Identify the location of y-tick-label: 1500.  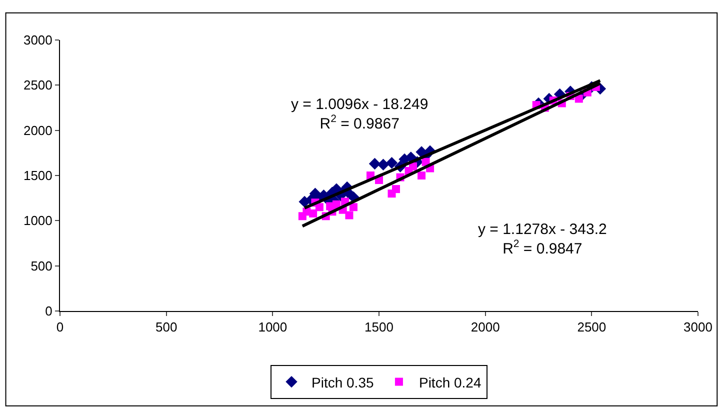
(37, 176).